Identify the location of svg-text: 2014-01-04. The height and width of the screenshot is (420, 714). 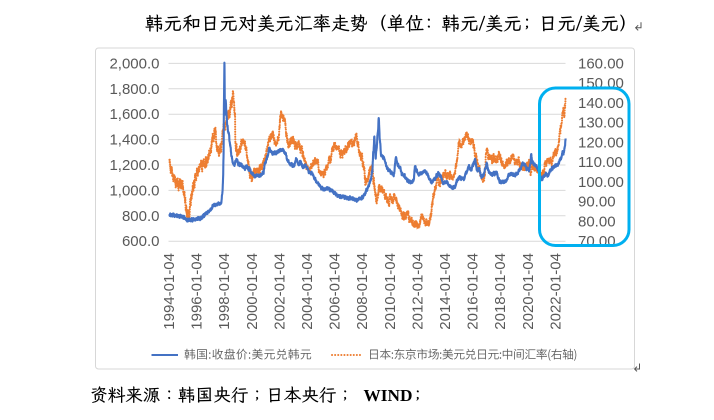
(445, 291).